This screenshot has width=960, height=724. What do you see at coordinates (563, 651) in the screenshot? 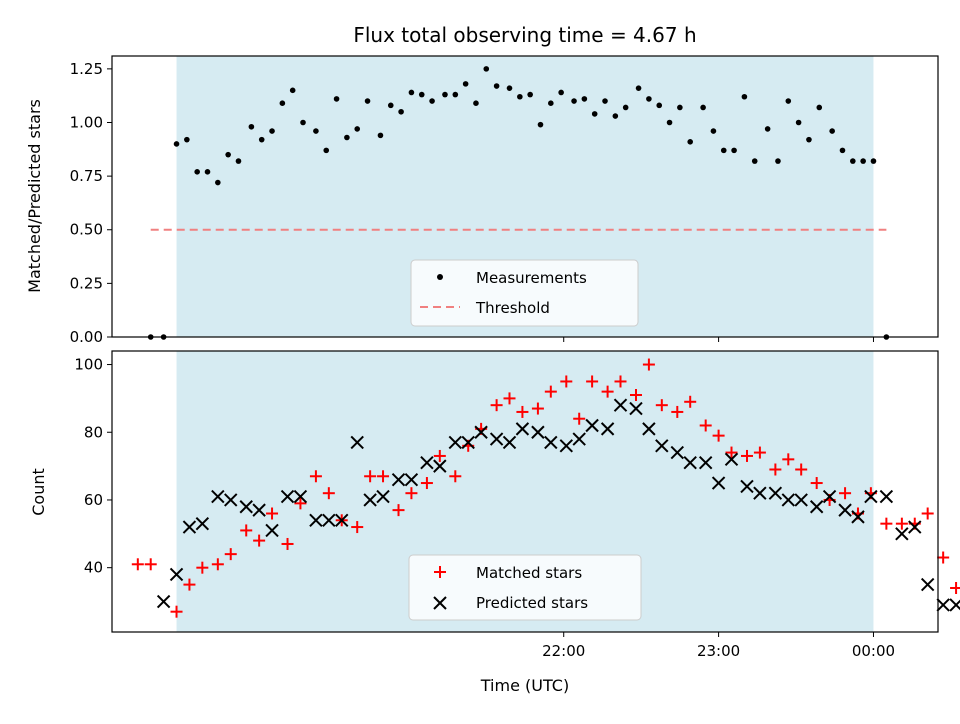
I see `bottom-x-tick-label: 22:00` at bounding box center [563, 651].